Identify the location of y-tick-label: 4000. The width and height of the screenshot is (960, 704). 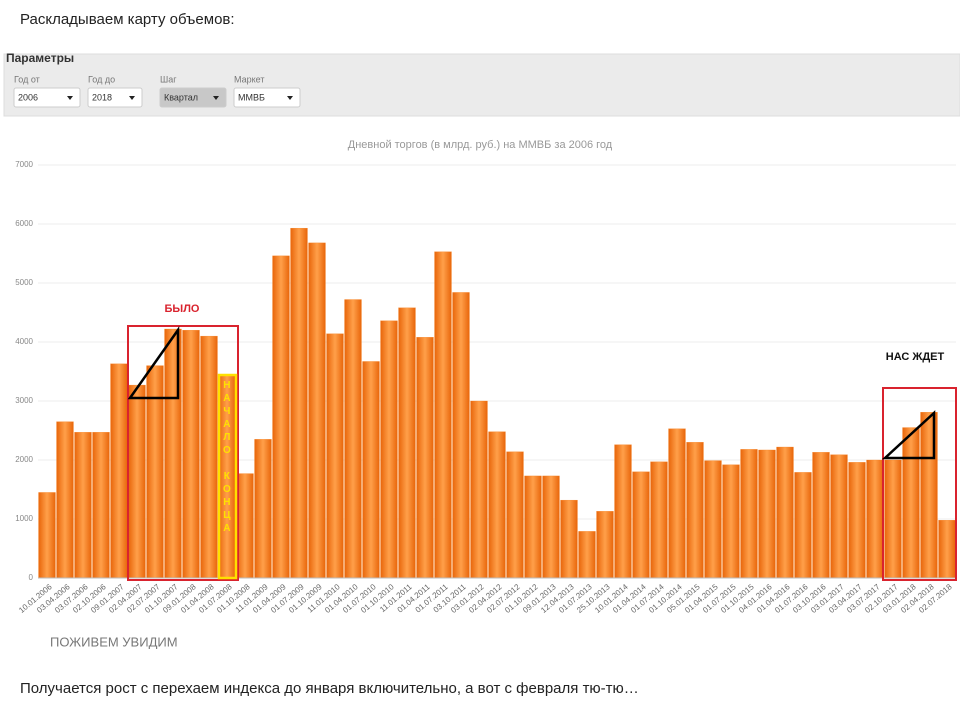
(24, 341).